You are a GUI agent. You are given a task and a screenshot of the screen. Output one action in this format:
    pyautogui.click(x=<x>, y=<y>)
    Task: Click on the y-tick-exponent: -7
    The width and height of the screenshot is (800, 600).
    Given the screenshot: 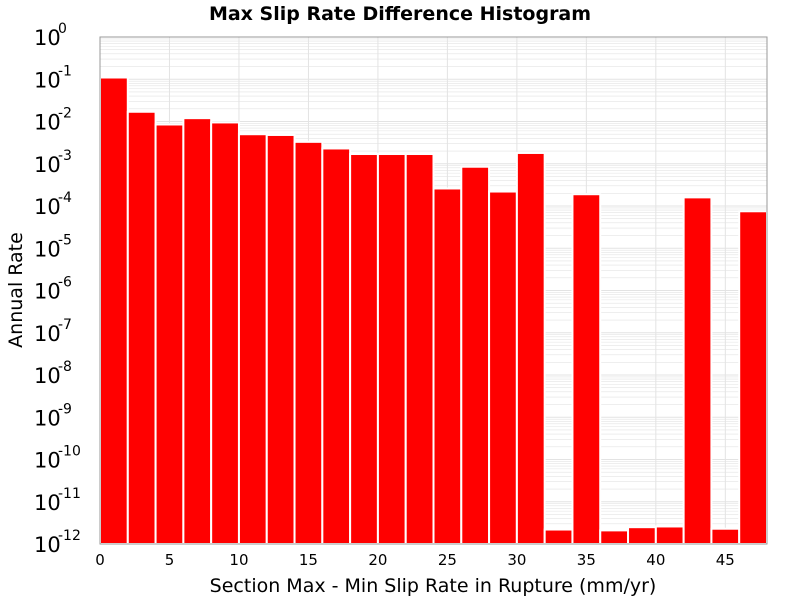 What is the action you would take?
    pyautogui.click(x=65, y=325)
    